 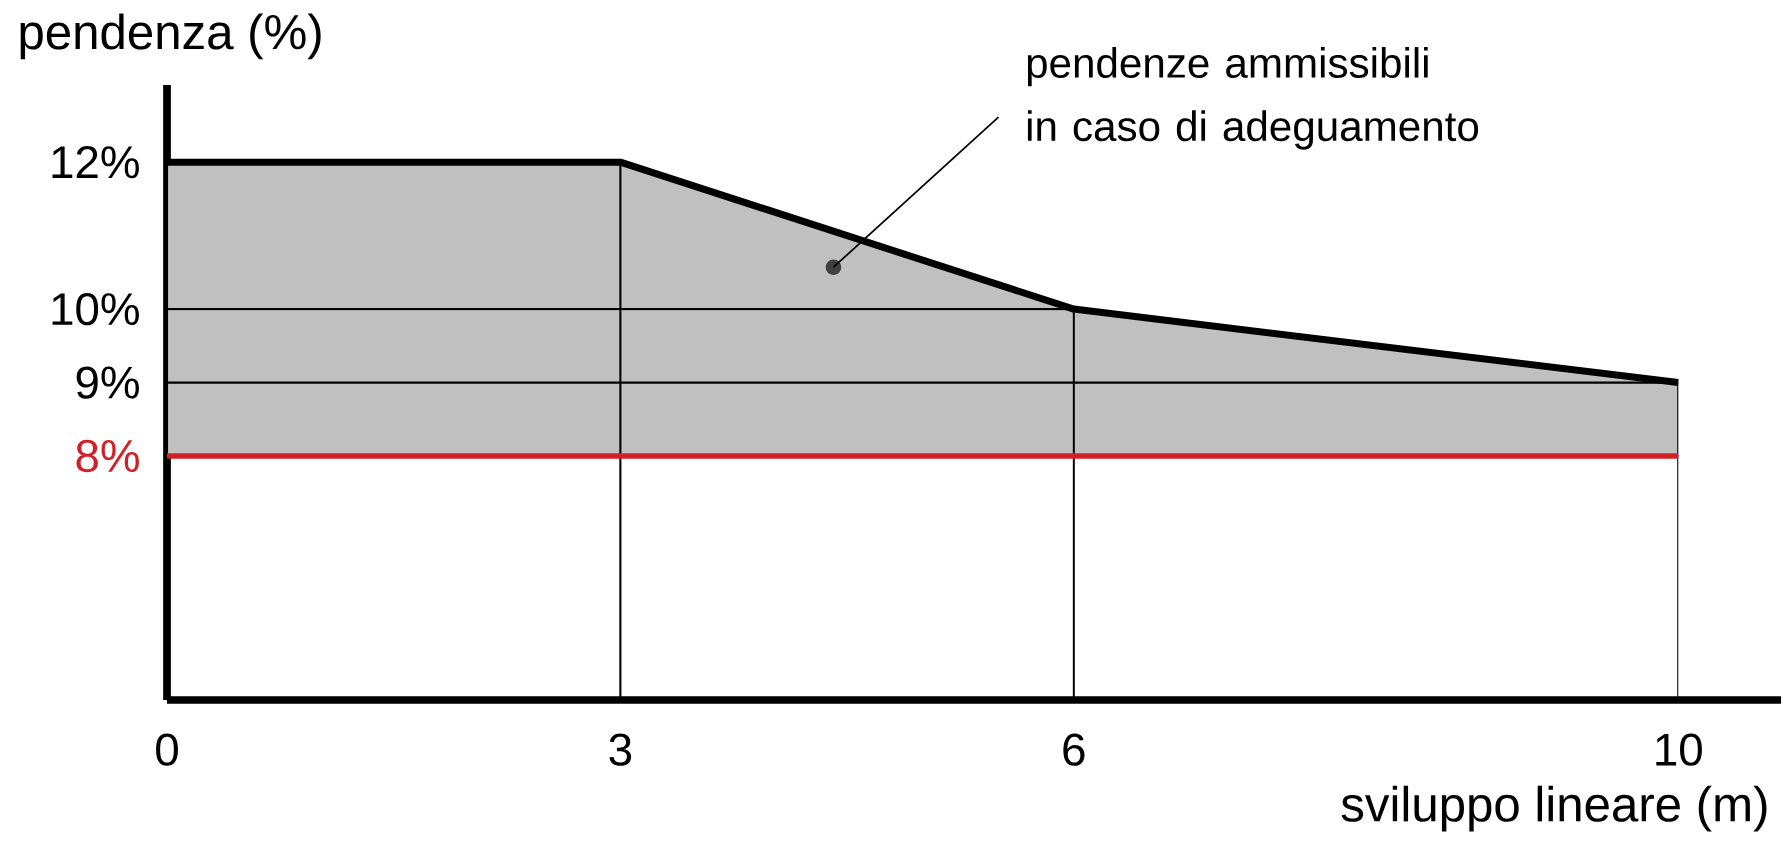 What do you see at coordinates (167, 749) in the screenshot?
I see `x-tick-label: 0` at bounding box center [167, 749].